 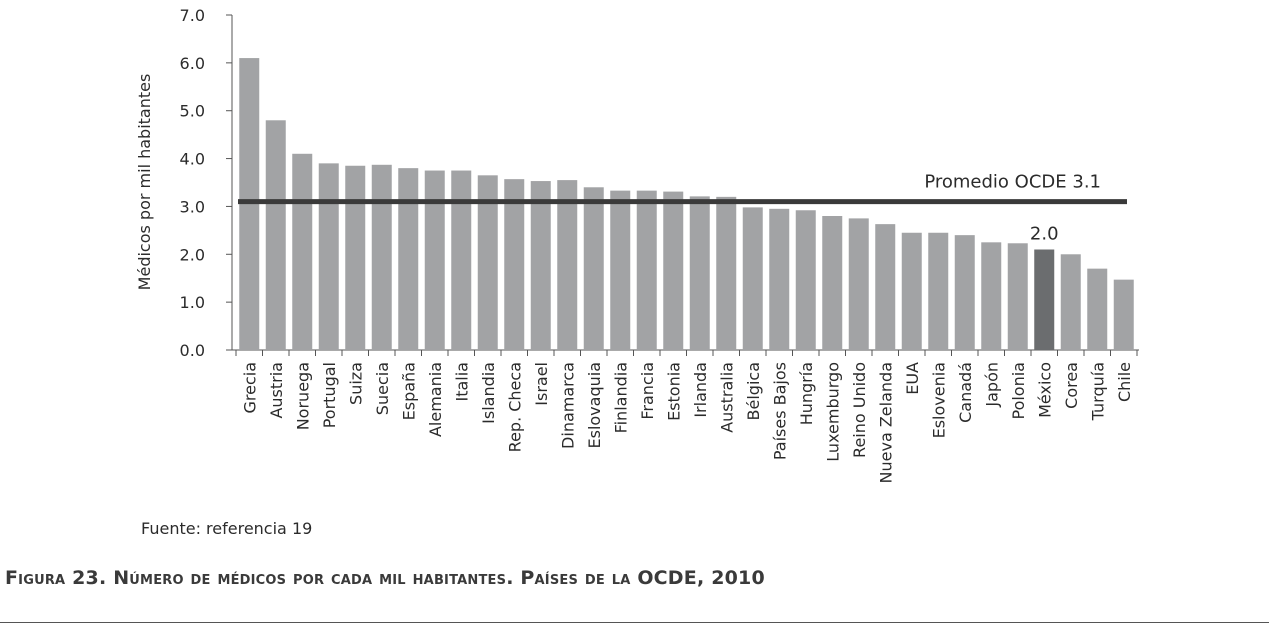 What do you see at coordinates (461, 382) in the screenshot?
I see `category-label: Italia` at bounding box center [461, 382].